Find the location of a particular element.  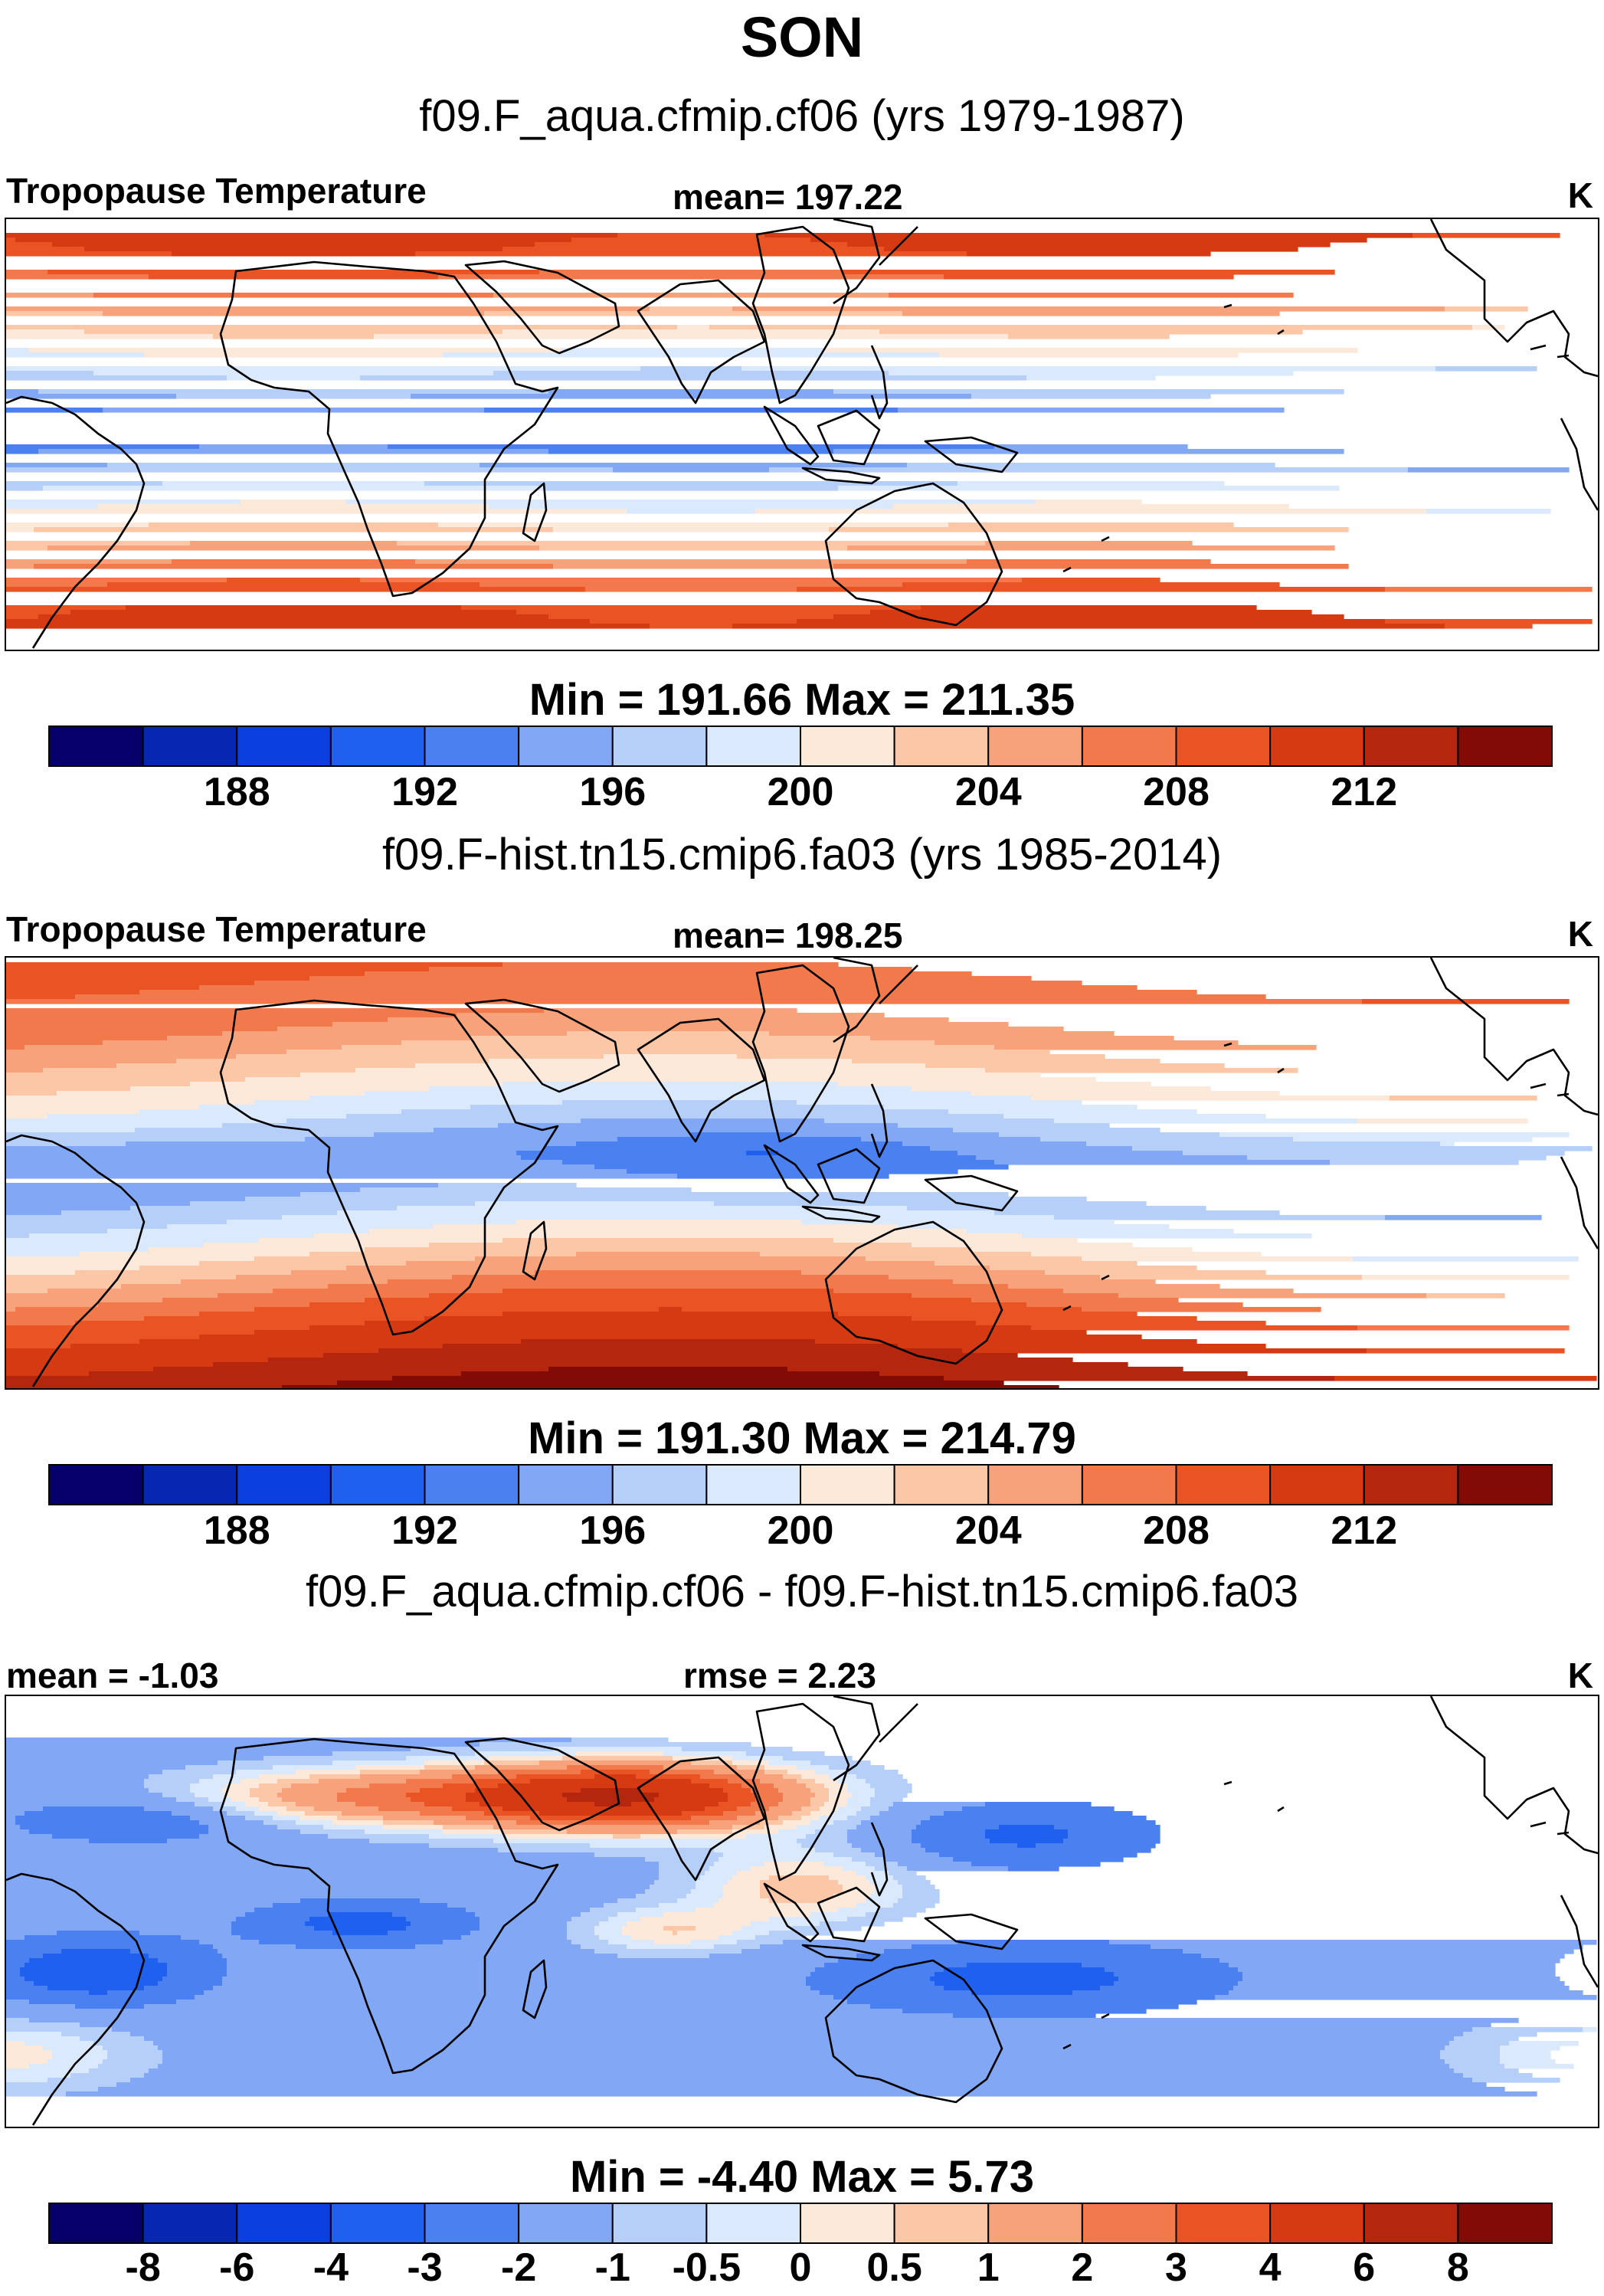

panel-3-colorbar-ticks: -8 -6 -4 -3 -2 -1 -0.5 0 0.5 1 2 3 4 6 8 is located at coordinates (800, 2269).